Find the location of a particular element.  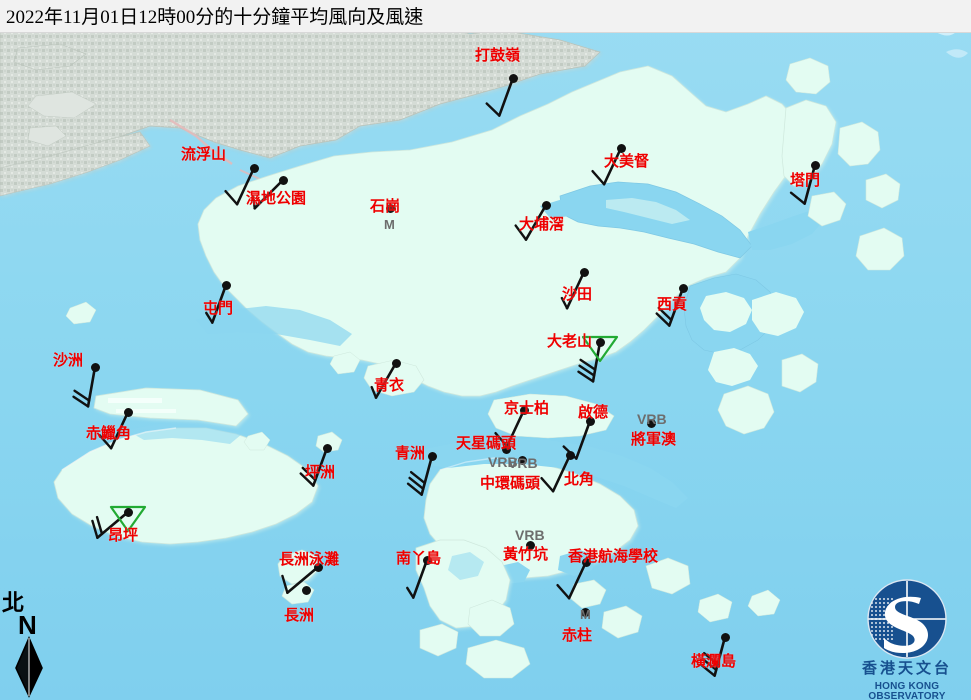

station-label-tseung-kwan-o: 將軍澳 is located at coordinates (654, 440).